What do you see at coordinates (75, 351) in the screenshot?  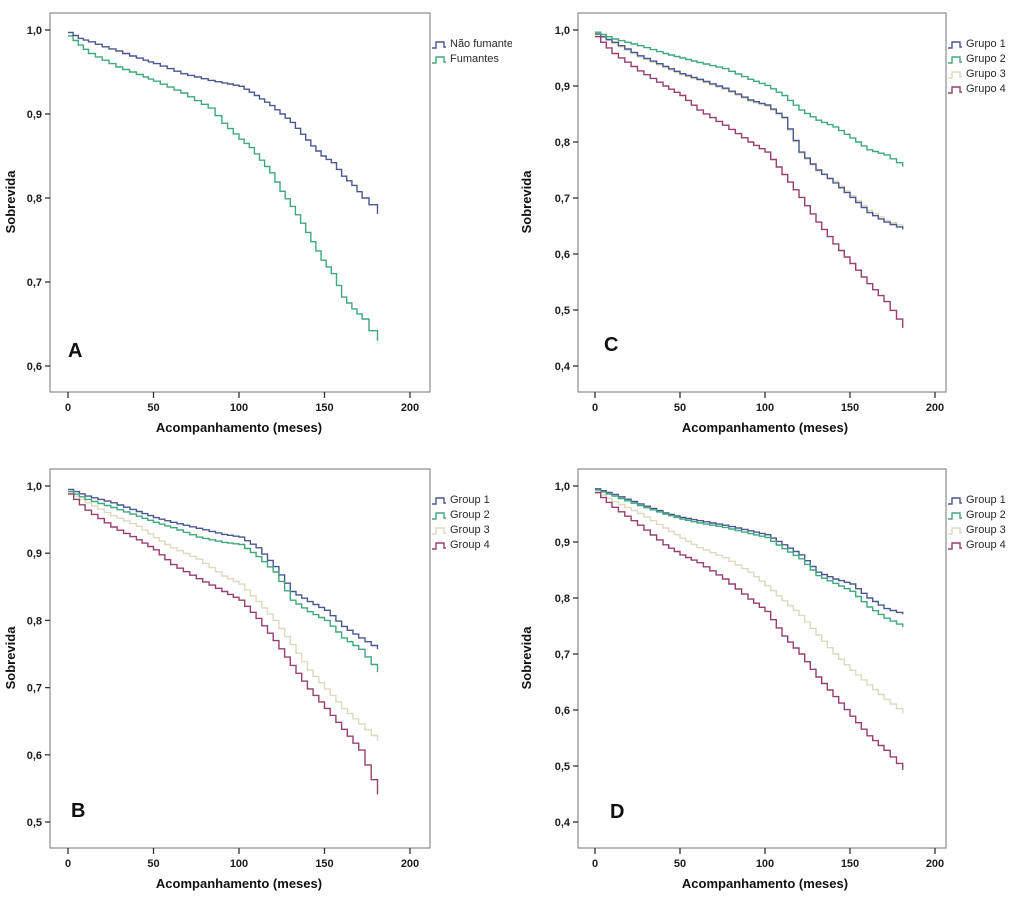 I see `panel-letter: A` at bounding box center [75, 351].